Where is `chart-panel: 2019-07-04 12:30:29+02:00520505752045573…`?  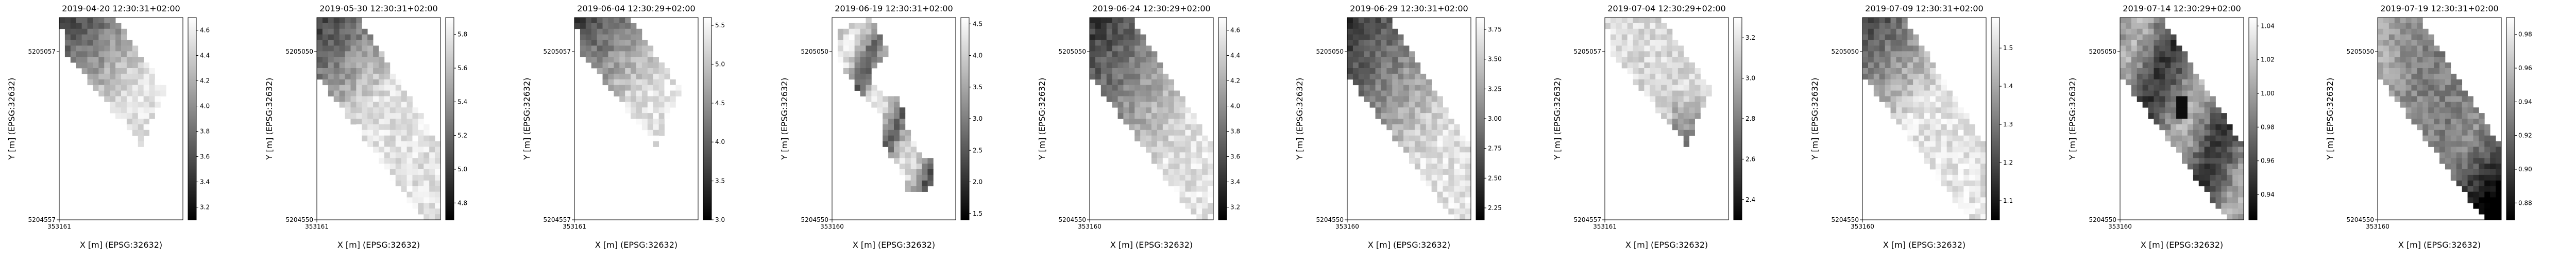
chart-panel: 2019-07-04 12:30:29+02:00520505752045573… is located at coordinates (1653, 127).